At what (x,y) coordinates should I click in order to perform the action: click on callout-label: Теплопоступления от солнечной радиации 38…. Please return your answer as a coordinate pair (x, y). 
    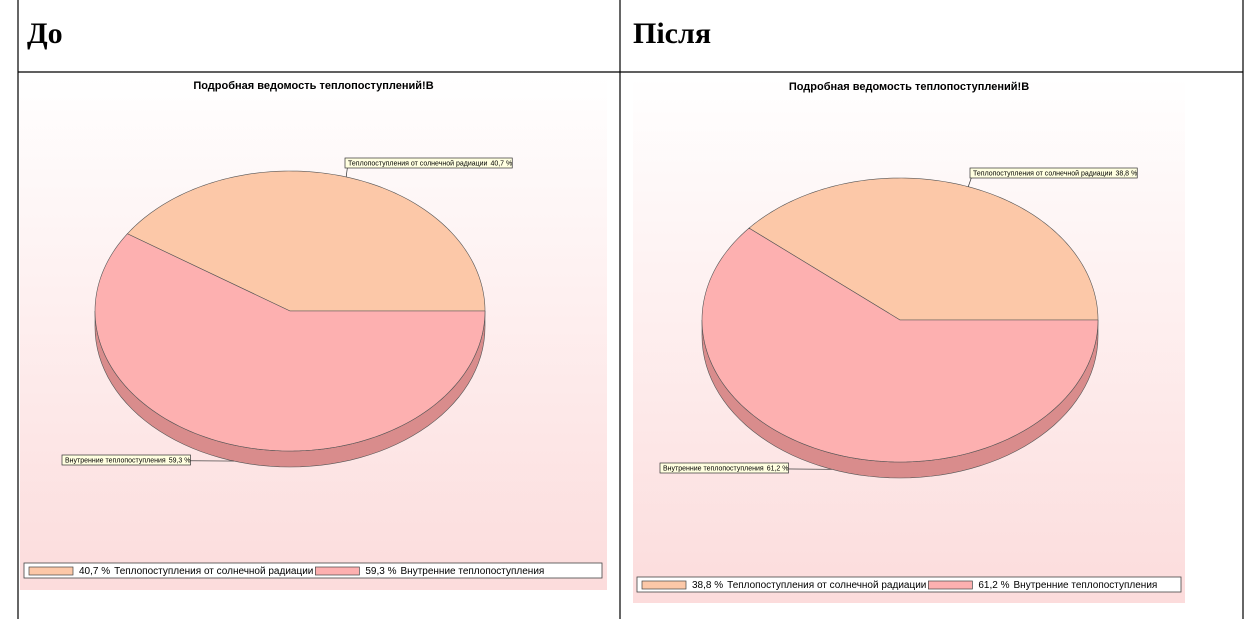
    Looking at the image, I should click on (1055, 173).